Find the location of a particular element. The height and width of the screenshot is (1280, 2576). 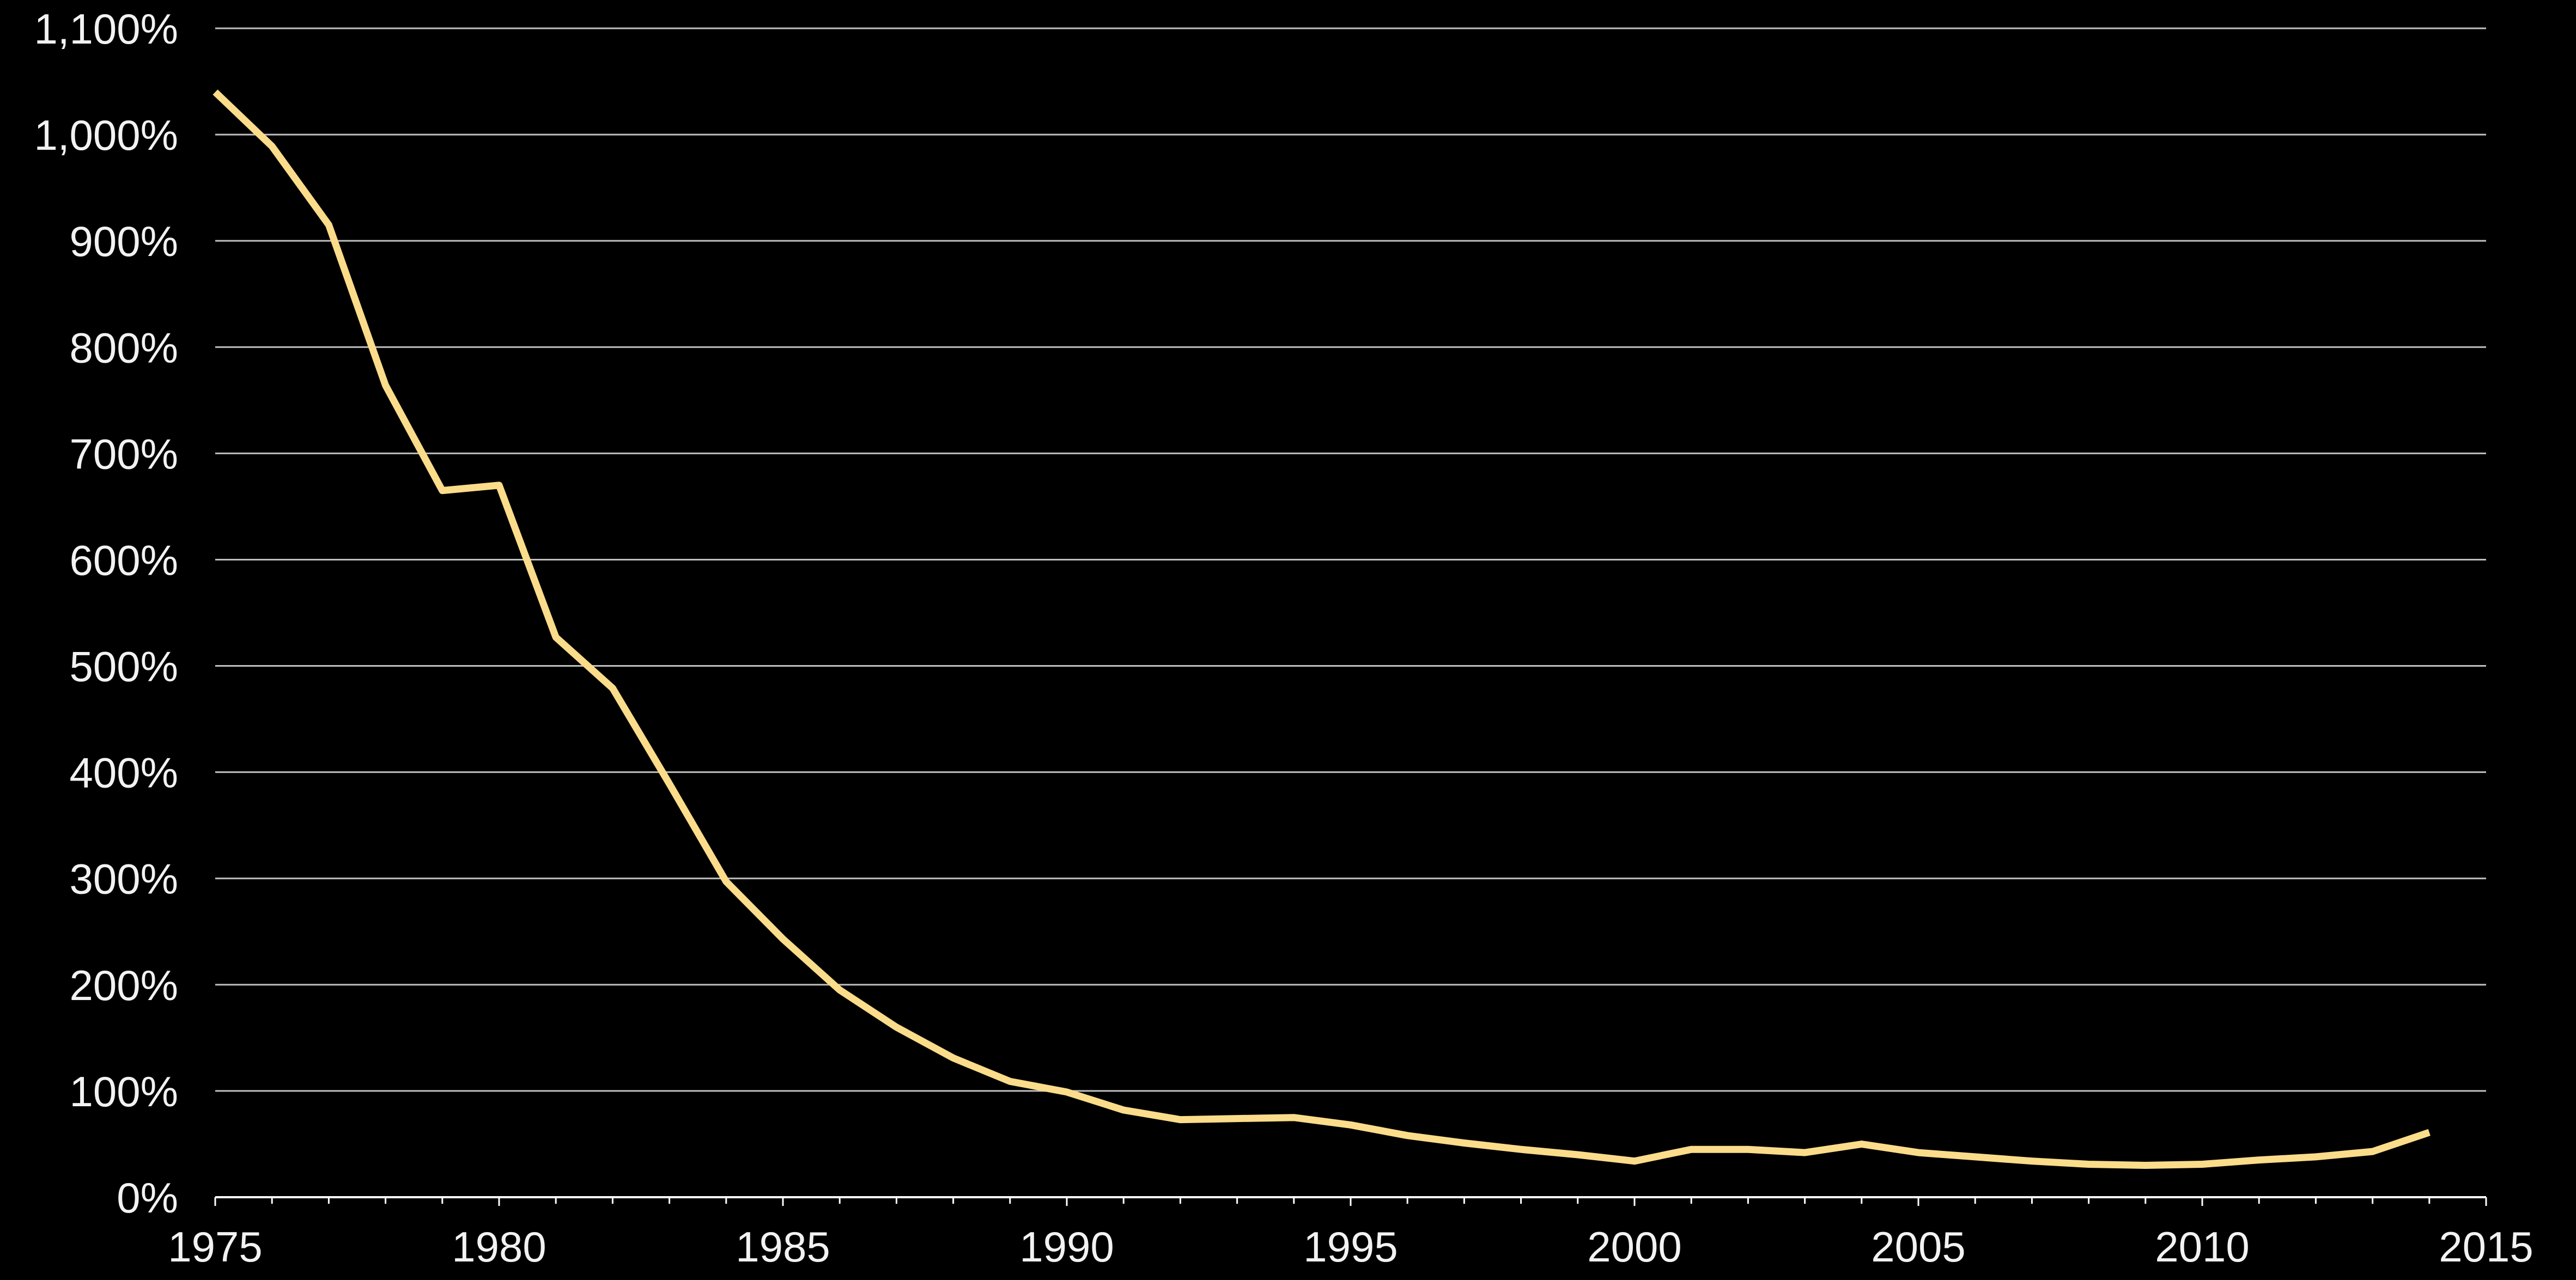

data-point-1993 is located at coordinates (1238, 1119).